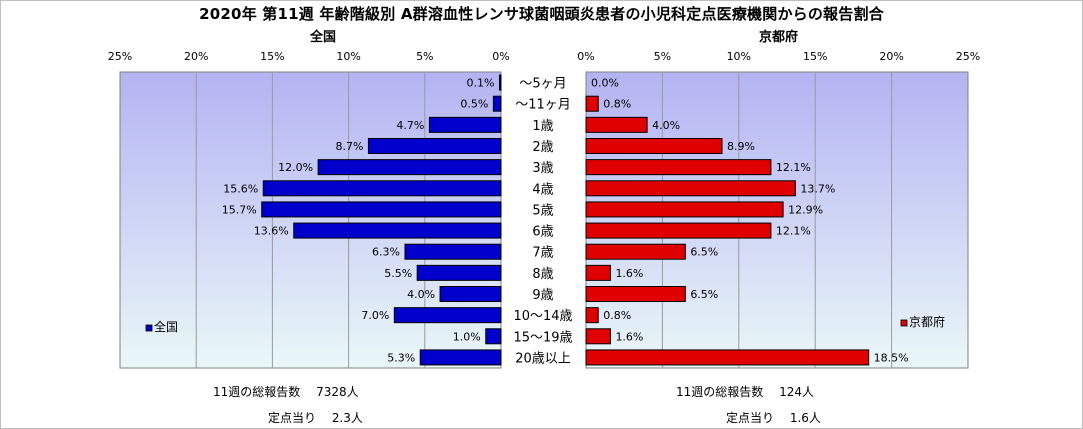 Image resolution: width=1083 pixels, height=429 pixels. What do you see at coordinates (239, 209) in the screenshot?
I see `left-data-label: 15.7%` at bounding box center [239, 209].